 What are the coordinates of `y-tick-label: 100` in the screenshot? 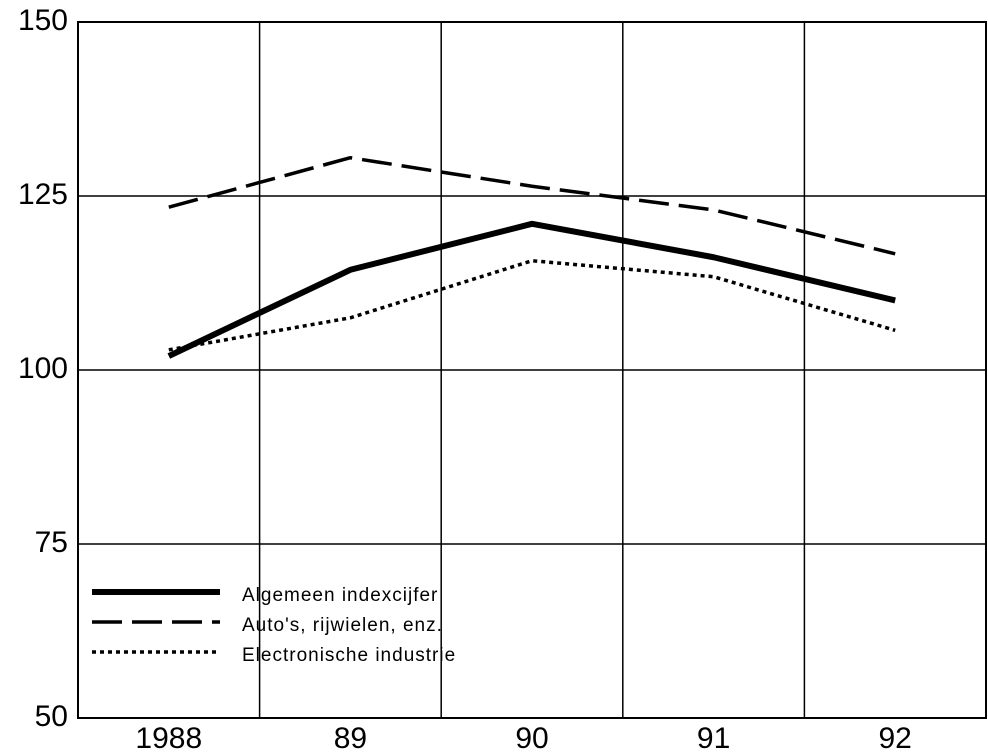 It's located at (43, 368).